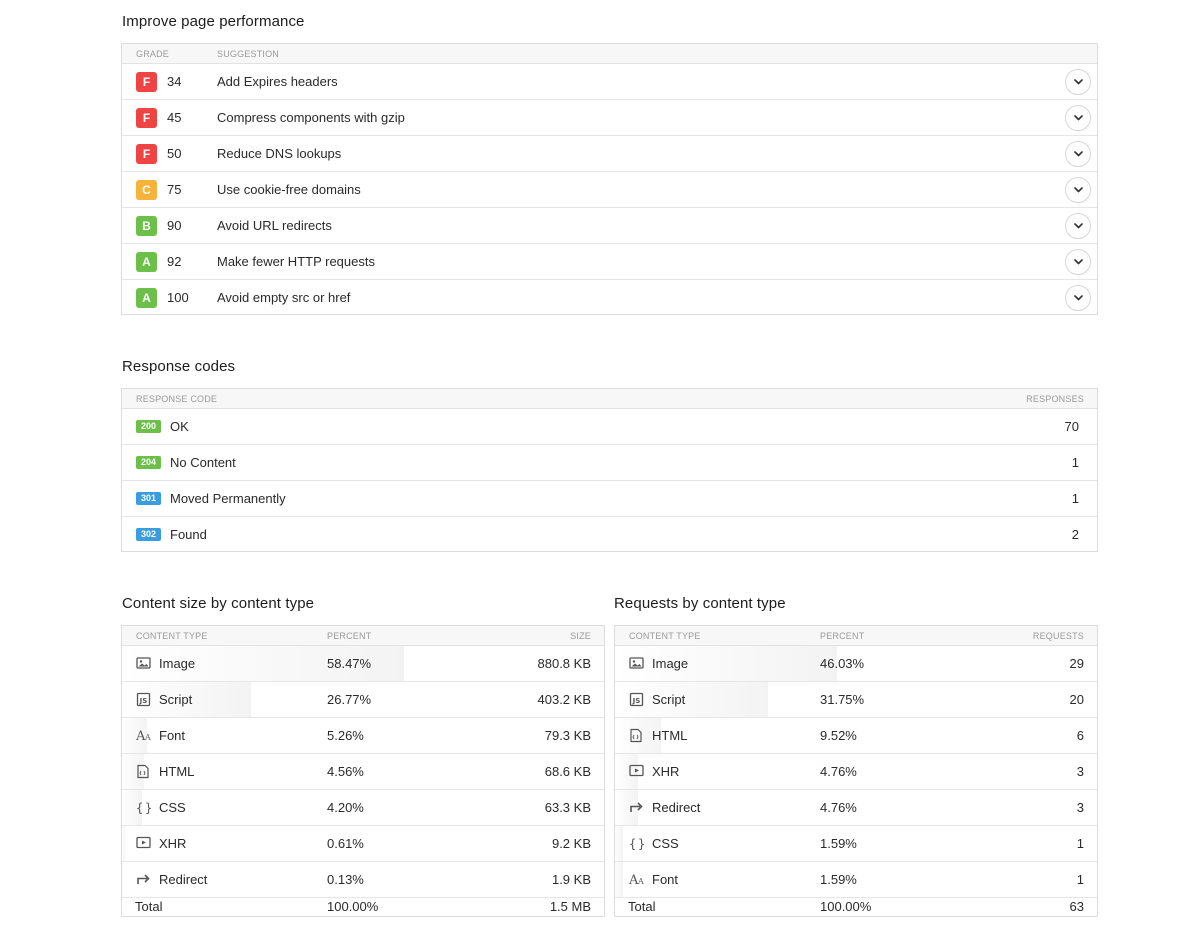 The width and height of the screenshot is (1200, 930). I want to click on content-type-percent: 0.61%, so click(345, 843).